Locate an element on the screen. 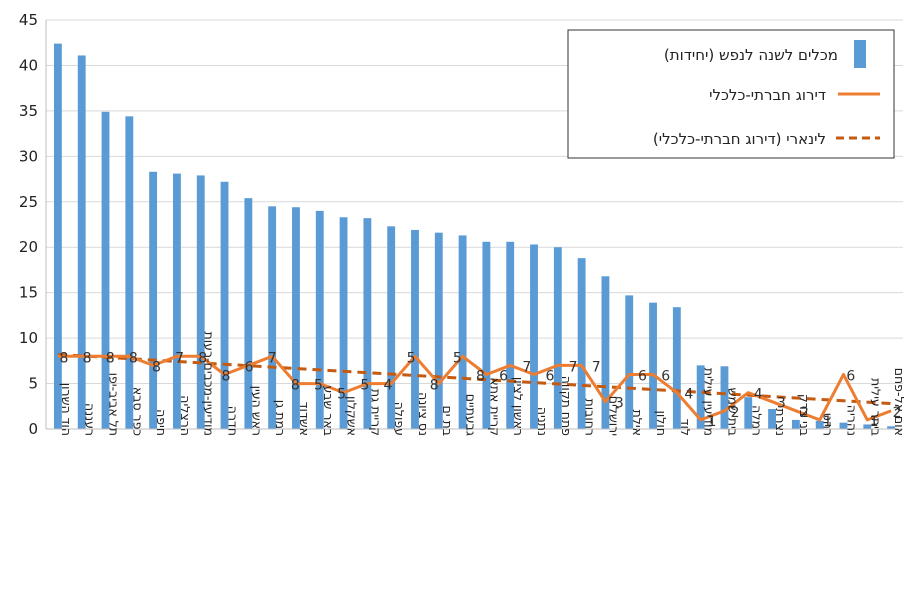 This screenshot has height=593, width=908. category-label: בני ברק is located at coordinates (804, 415).